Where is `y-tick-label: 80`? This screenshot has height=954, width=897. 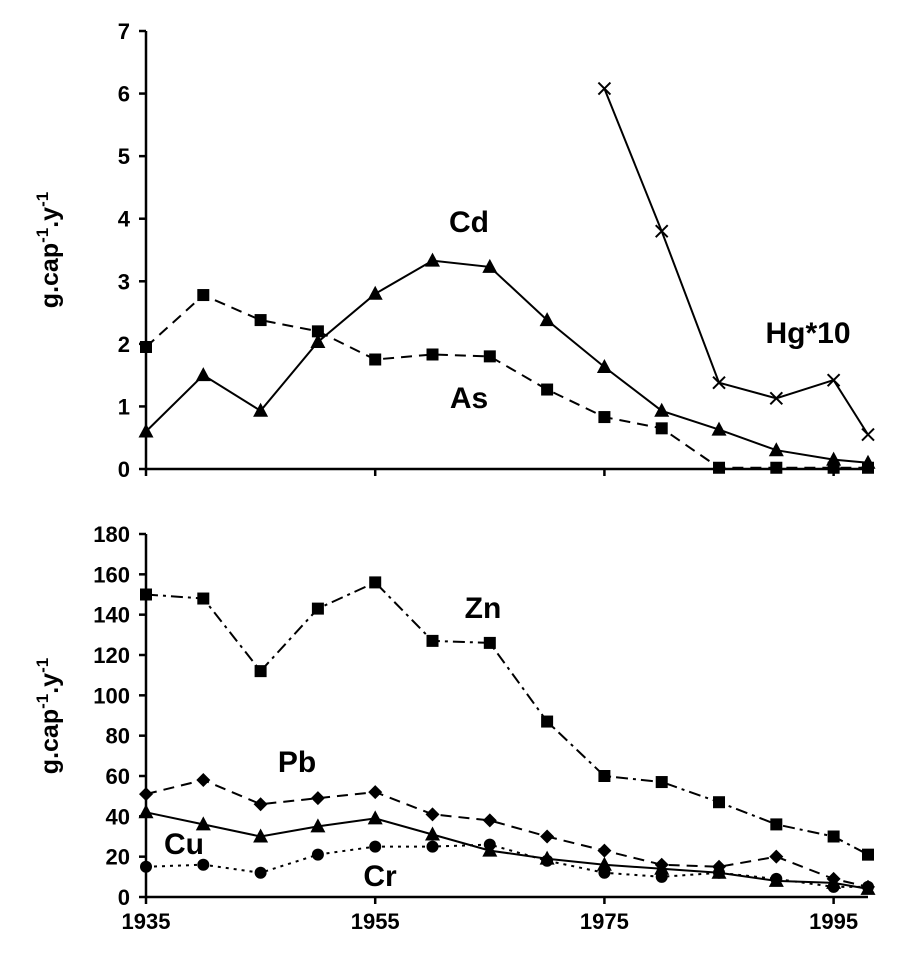 y-tick-label: 80 is located at coordinates (118, 736).